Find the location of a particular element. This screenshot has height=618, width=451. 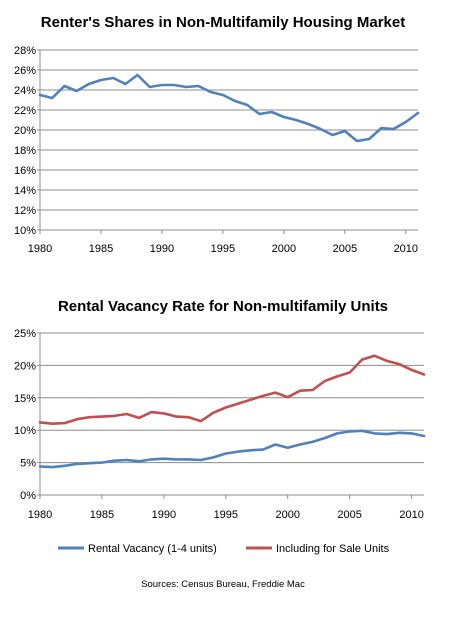

series-line-including-for-sale-units is located at coordinates (232, 390).